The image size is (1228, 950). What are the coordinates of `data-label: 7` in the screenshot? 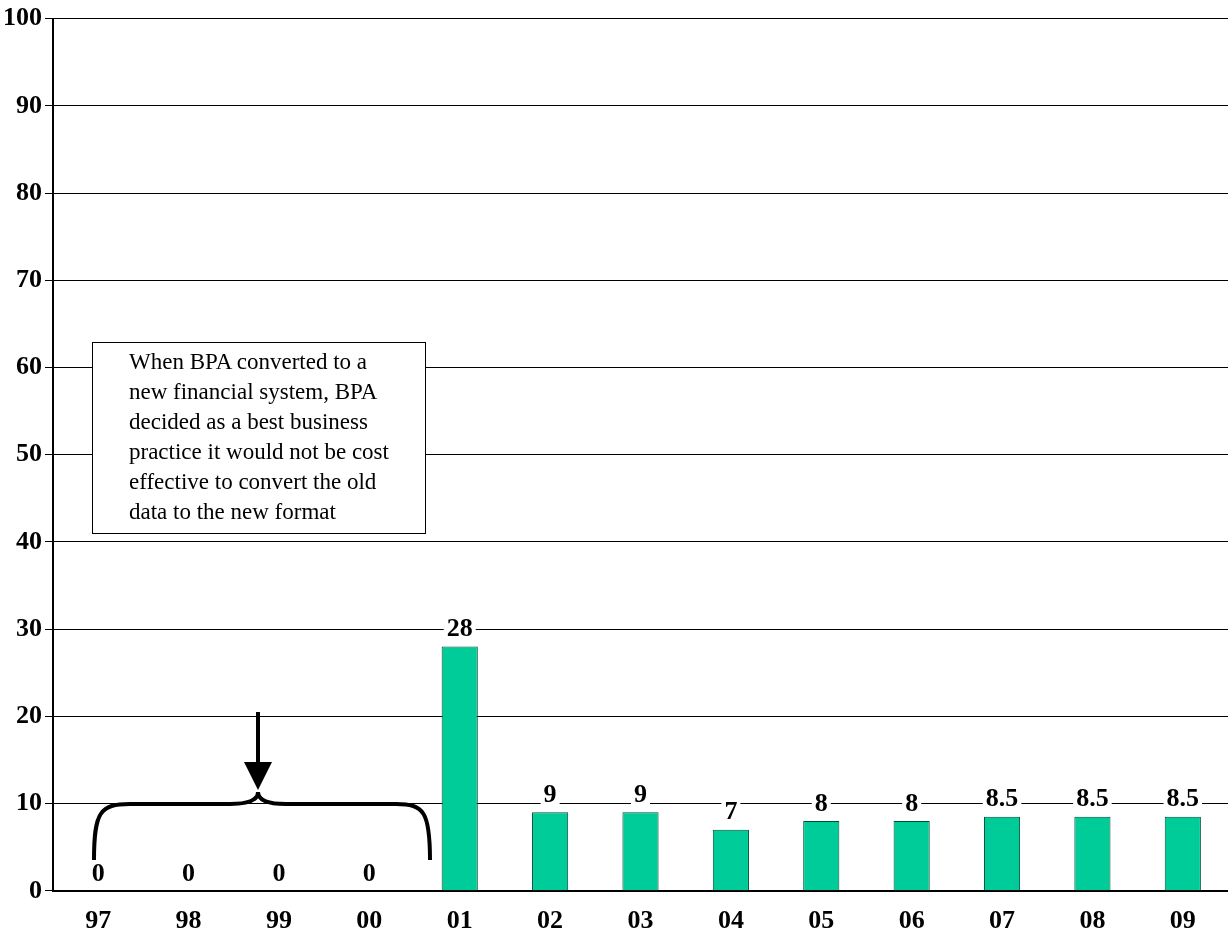 It's located at (731, 811).